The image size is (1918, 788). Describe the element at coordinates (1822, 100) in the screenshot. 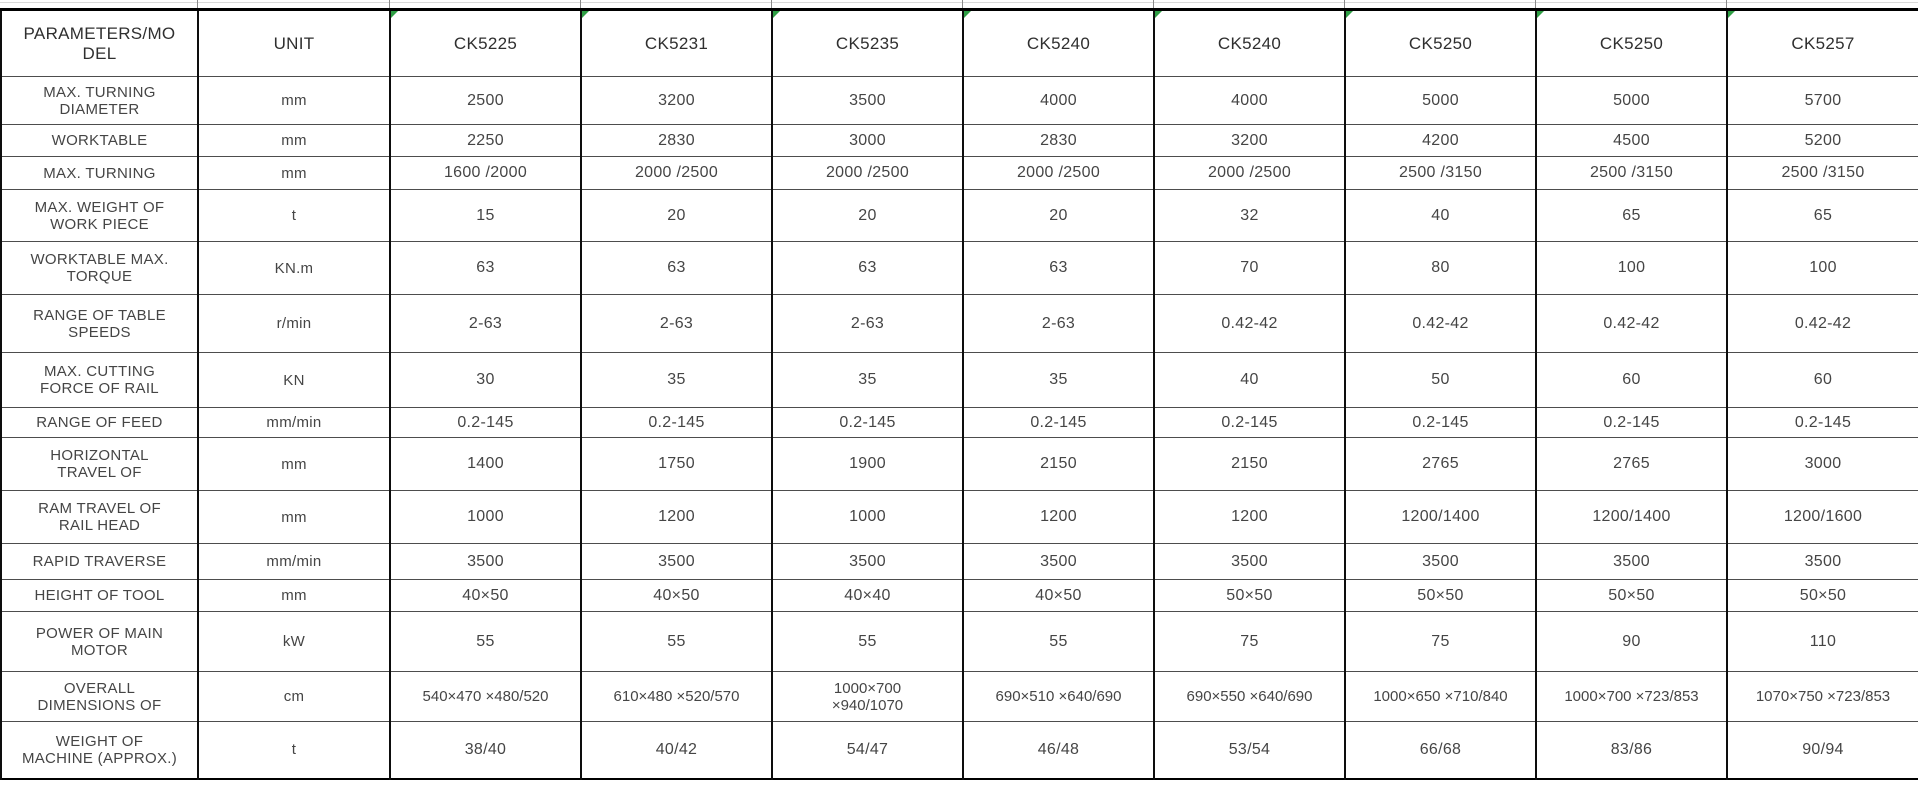

I see `value-cell: 5700` at that location.